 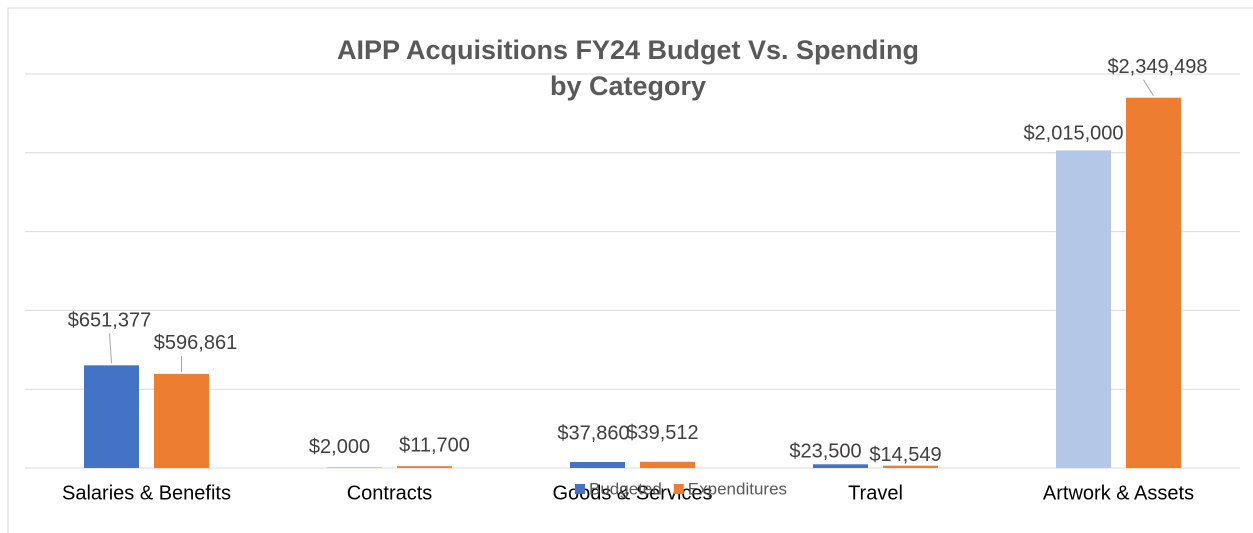 I want to click on x-tick-label: Artwork & Assets, so click(x=1118, y=493).